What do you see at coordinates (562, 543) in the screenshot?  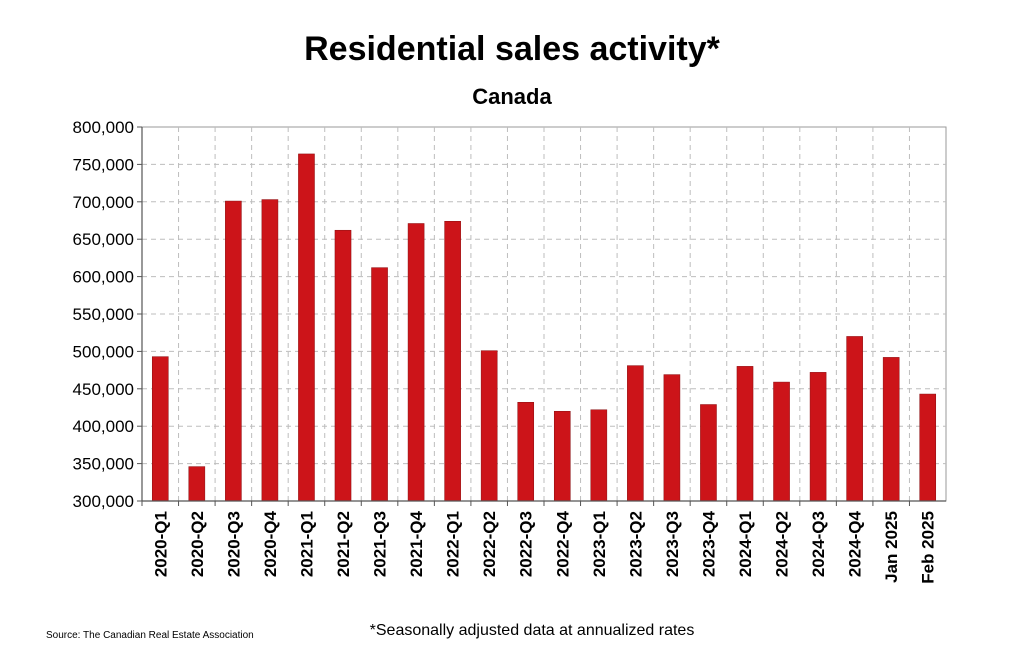 I see `x-tick-label: 2022-Q4` at bounding box center [562, 543].